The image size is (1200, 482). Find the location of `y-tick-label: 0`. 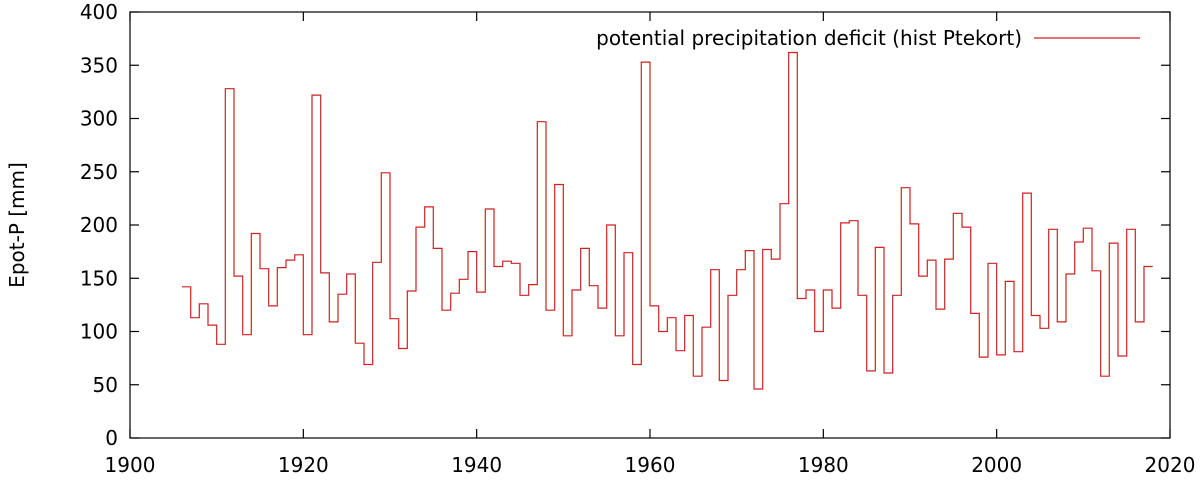

y-tick-label: 0 is located at coordinates (111, 438).